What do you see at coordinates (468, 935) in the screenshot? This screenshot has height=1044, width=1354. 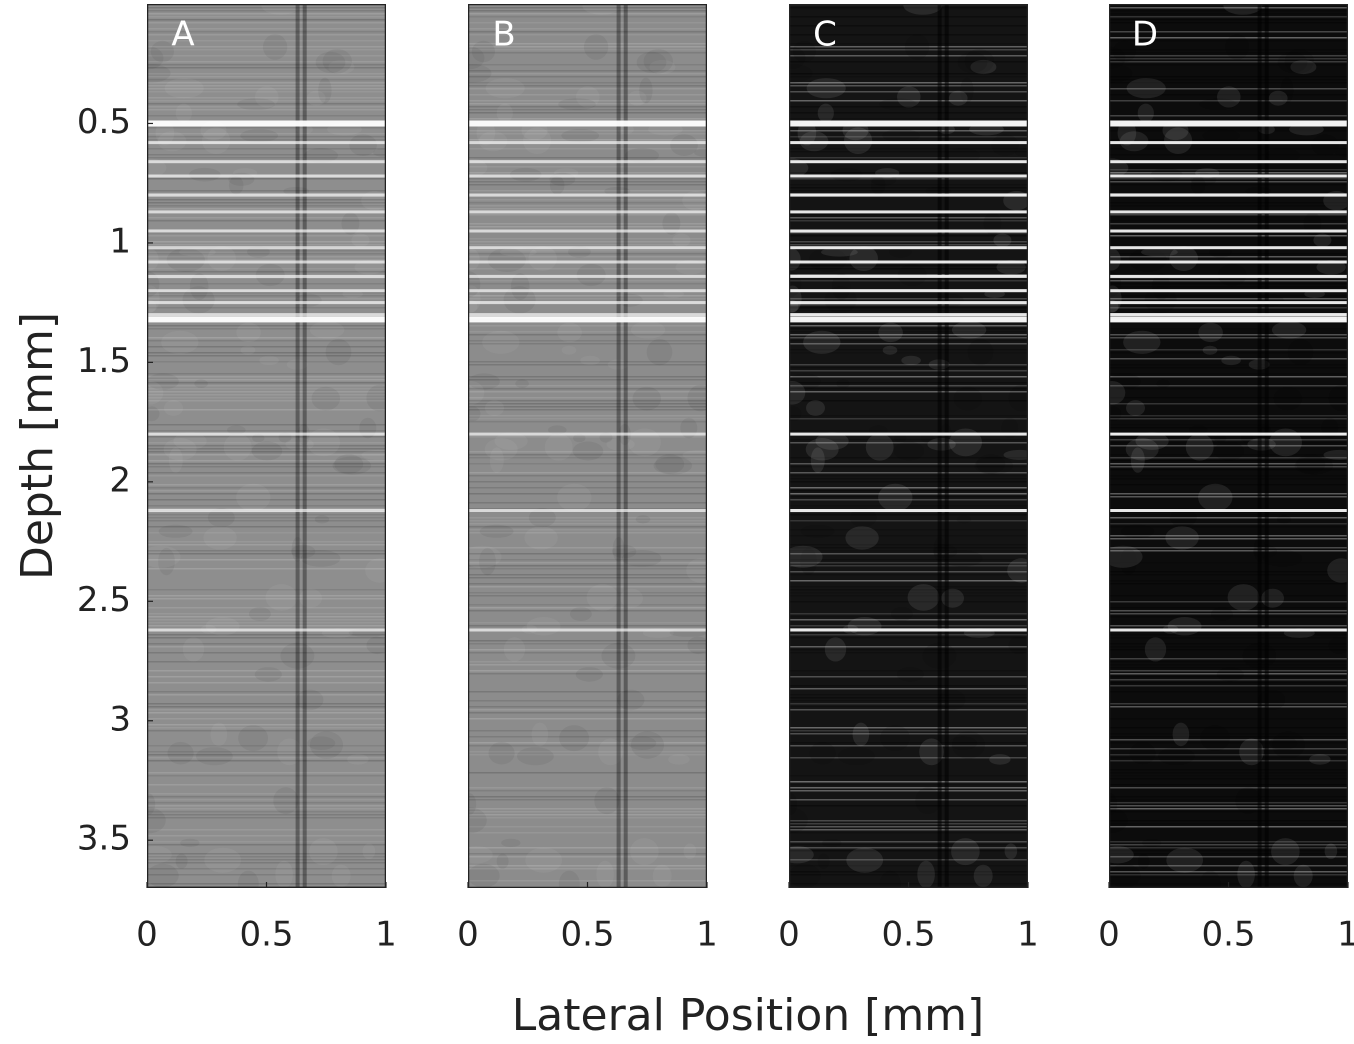 I see `x-tick-label: 0` at bounding box center [468, 935].